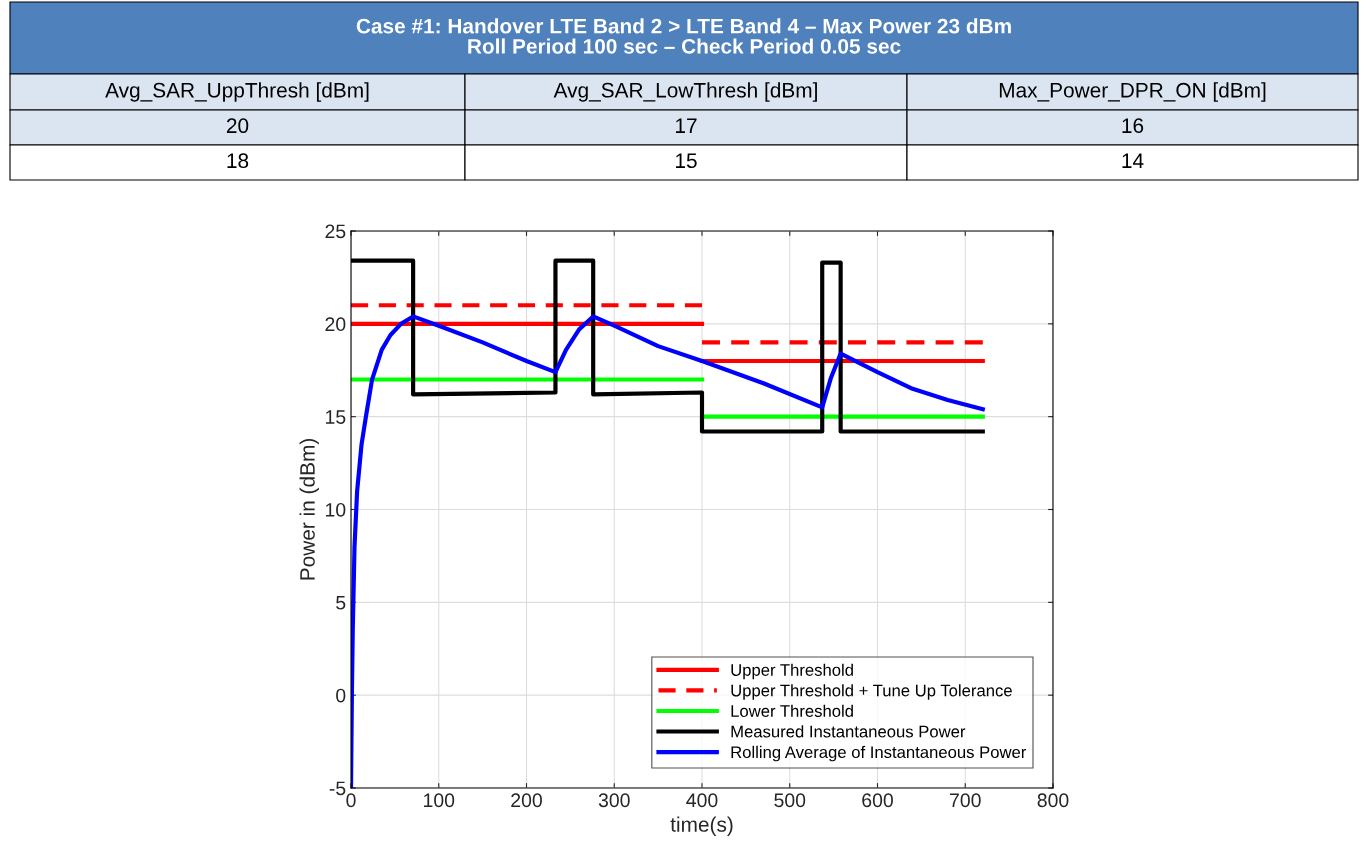 The image size is (1361, 861). Describe the element at coordinates (614, 800) in the screenshot. I see `x-tick-label: 300` at that location.